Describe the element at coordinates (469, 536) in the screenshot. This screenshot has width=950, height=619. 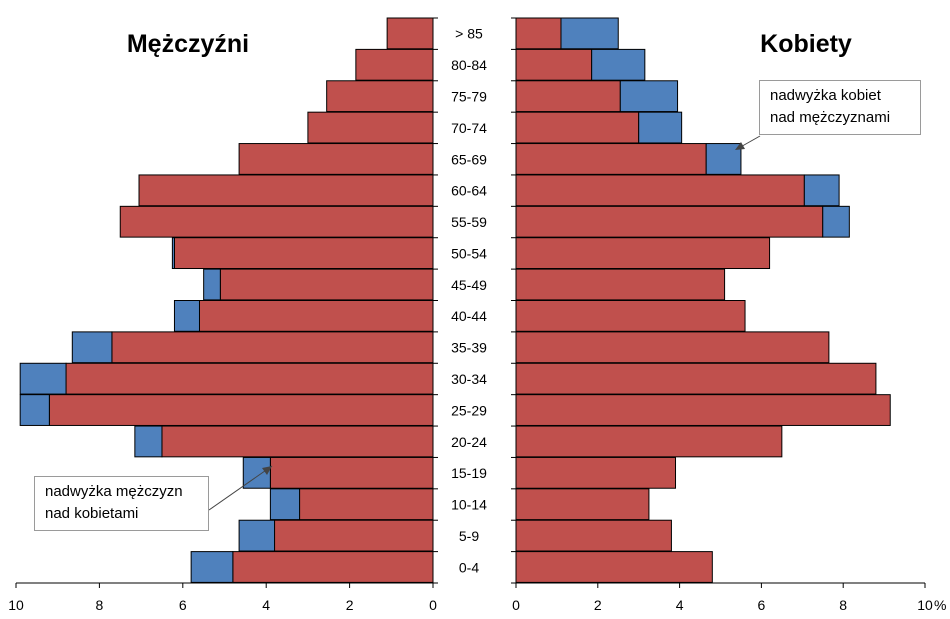
I see `age-group-label: 5-9` at that location.